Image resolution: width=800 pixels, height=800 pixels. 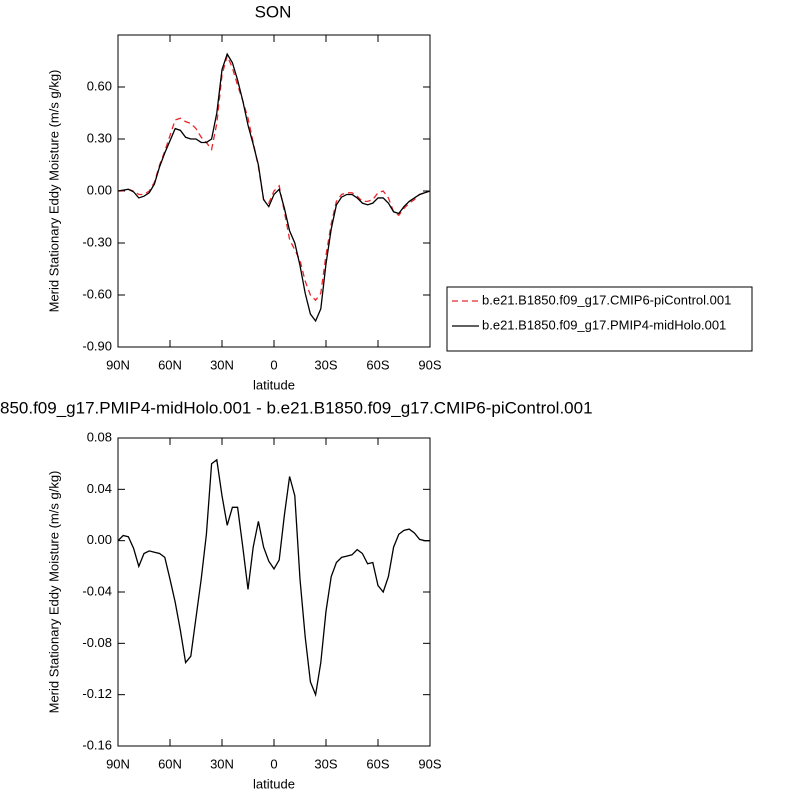 I want to click on y-tick-label: 0.30, so click(x=99, y=137).